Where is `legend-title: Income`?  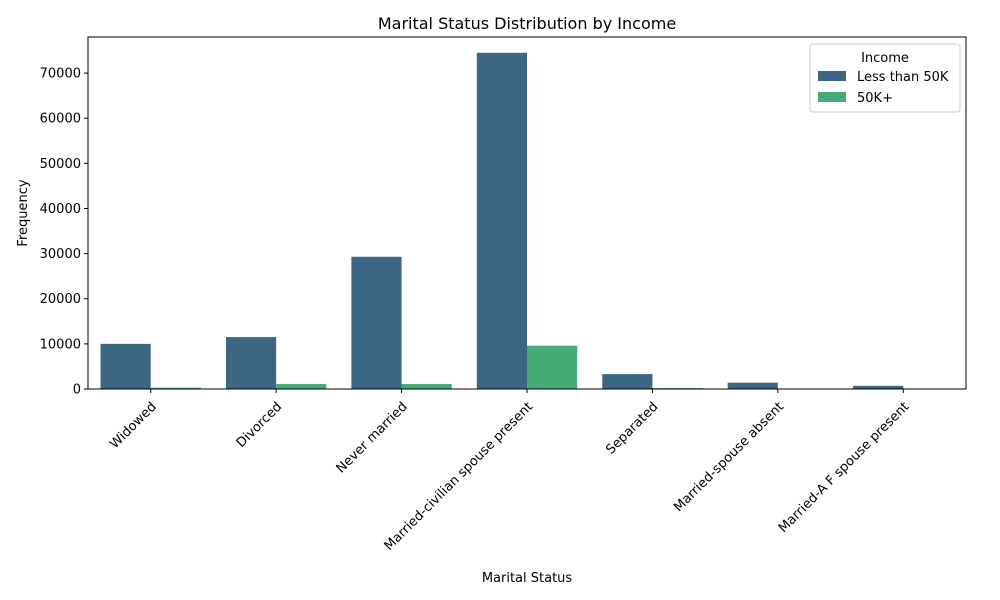 legend-title: Income is located at coordinates (885, 58).